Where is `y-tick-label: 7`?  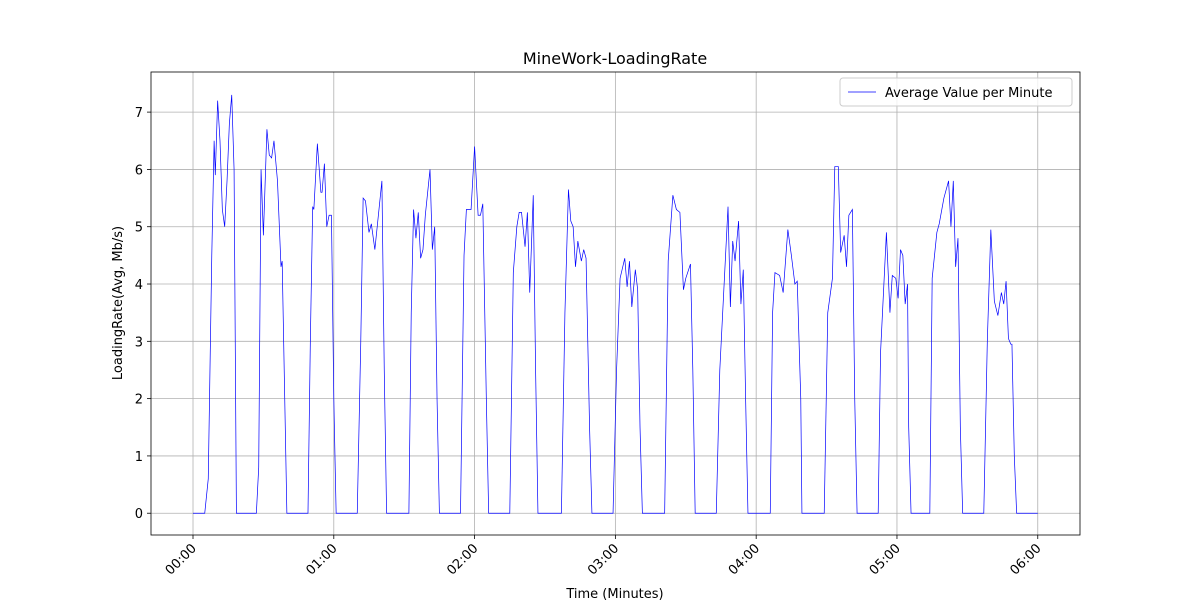 y-tick-label: 7 is located at coordinates (139, 113).